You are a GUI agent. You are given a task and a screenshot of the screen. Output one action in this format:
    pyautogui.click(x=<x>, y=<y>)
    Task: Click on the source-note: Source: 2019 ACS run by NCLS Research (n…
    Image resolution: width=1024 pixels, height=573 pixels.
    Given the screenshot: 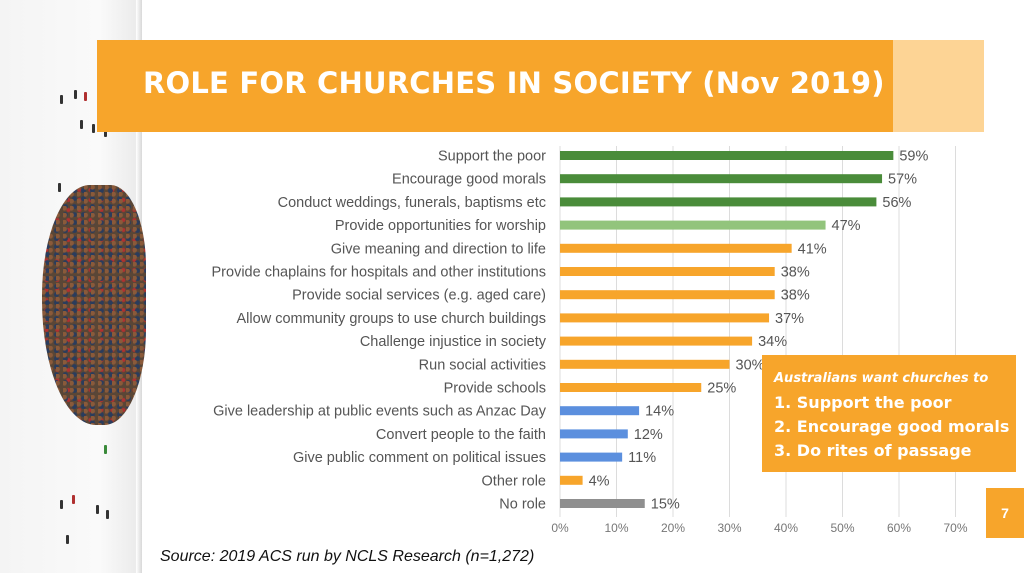 What is the action you would take?
    pyautogui.click(x=347, y=556)
    